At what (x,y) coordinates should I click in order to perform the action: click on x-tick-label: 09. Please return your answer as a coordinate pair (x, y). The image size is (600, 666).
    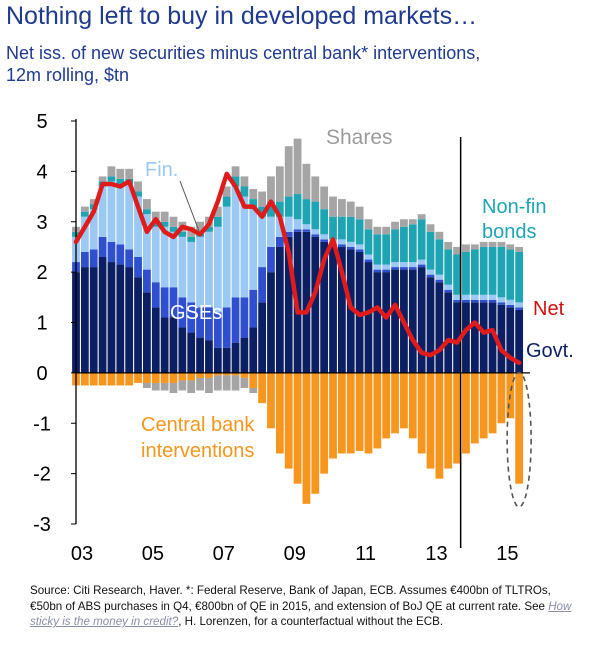
    Looking at the image, I should click on (295, 554).